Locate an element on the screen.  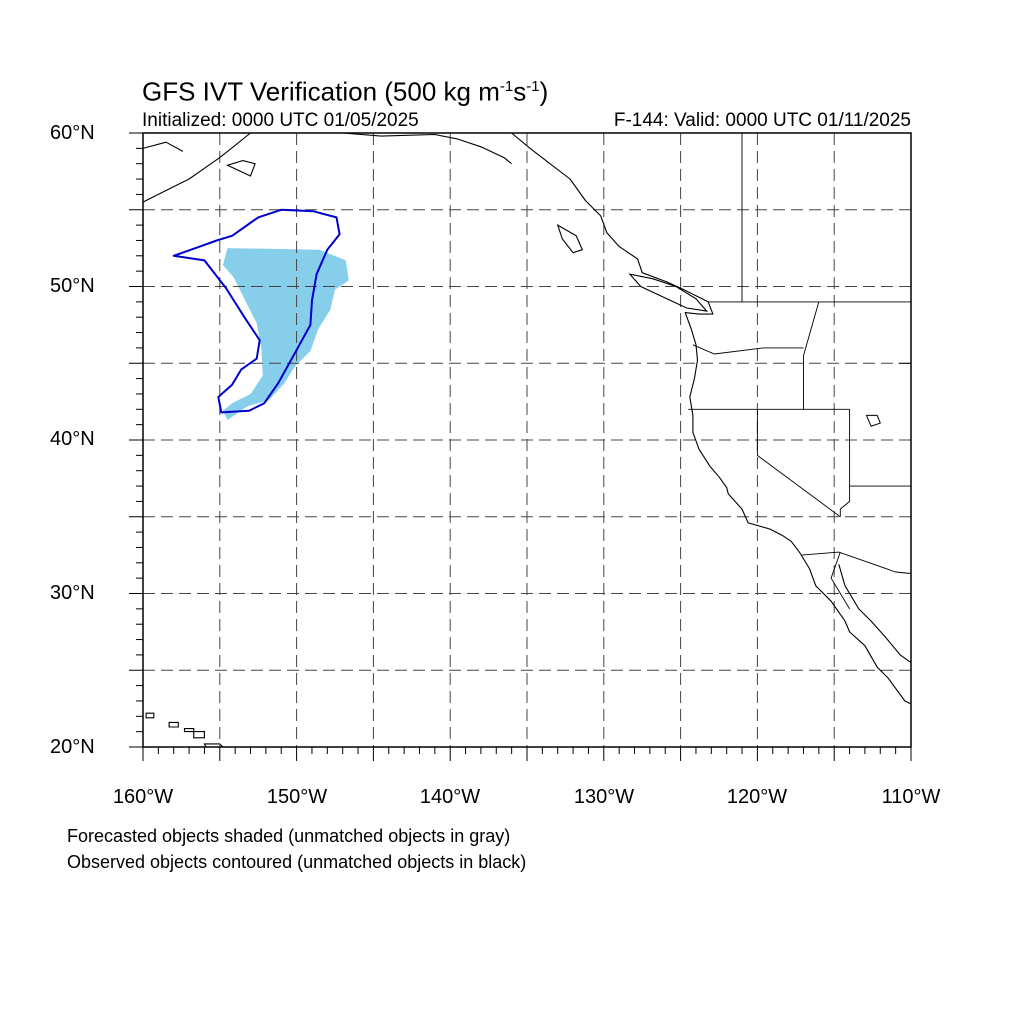
initialized-time: Initialized: 0000 UTC 01/05/2025 is located at coordinates (280, 120).